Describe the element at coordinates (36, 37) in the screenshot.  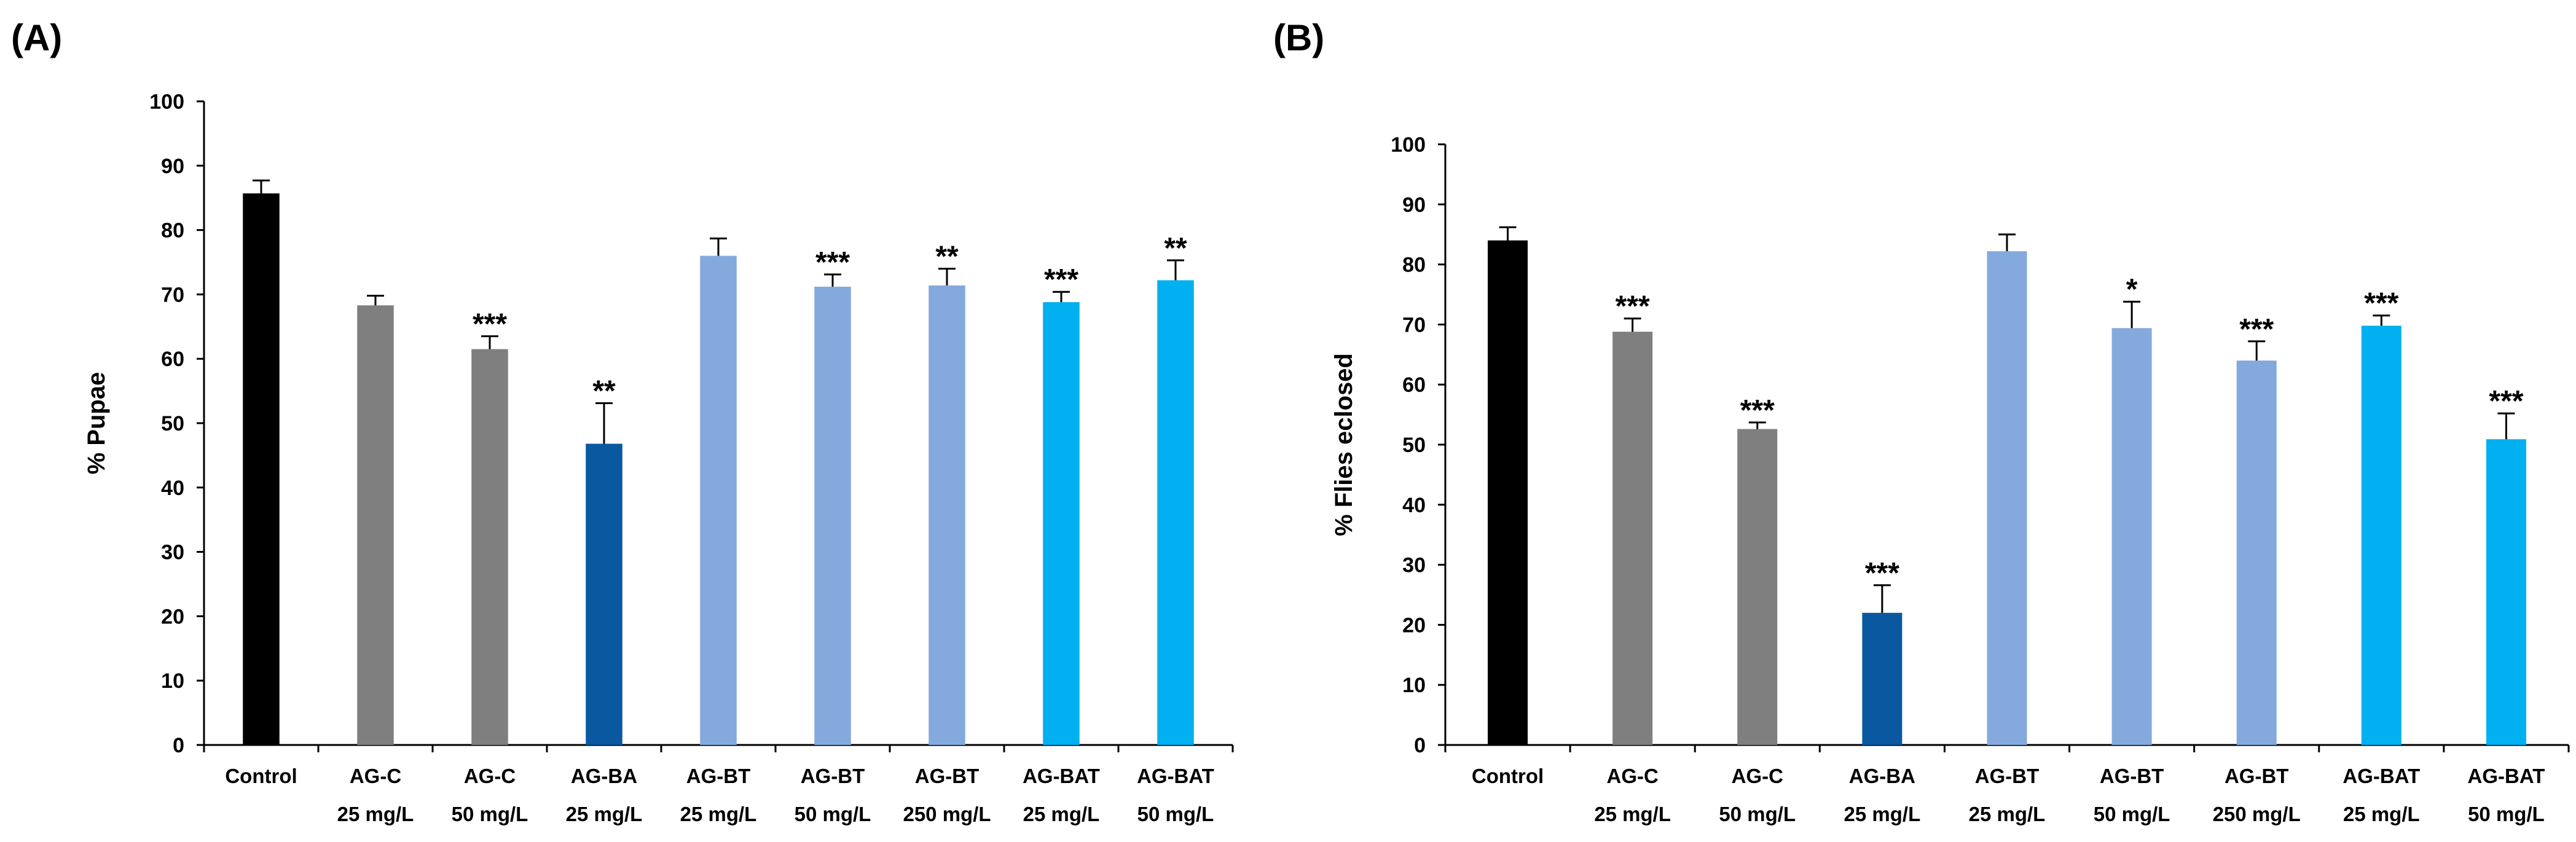
I see `panel-a-label: (A)` at that location.